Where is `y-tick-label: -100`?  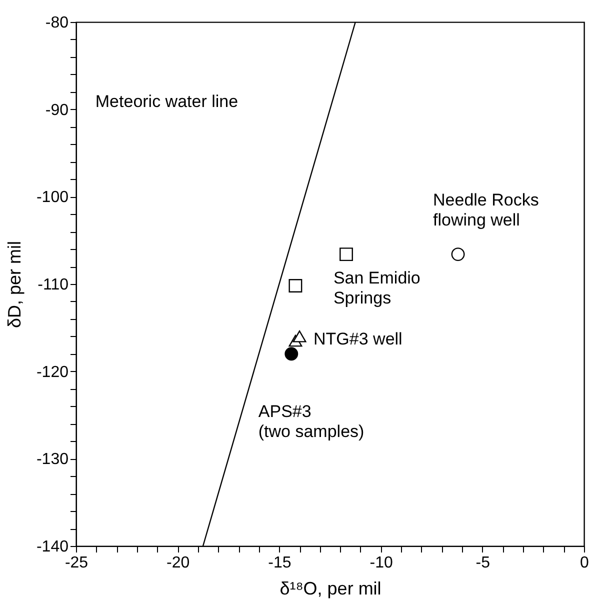
y-tick-label: -100 is located at coordinates (52, 197).